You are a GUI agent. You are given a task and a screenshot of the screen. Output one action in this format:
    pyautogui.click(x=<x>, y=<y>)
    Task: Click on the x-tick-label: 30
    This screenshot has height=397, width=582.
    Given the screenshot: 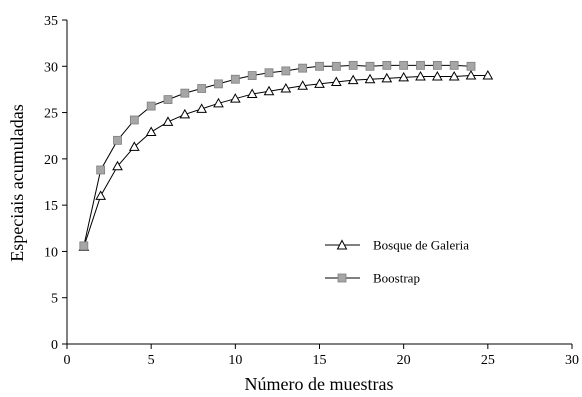 What is the action you would take?
    pyautogui.click(x=572, y=360)
    